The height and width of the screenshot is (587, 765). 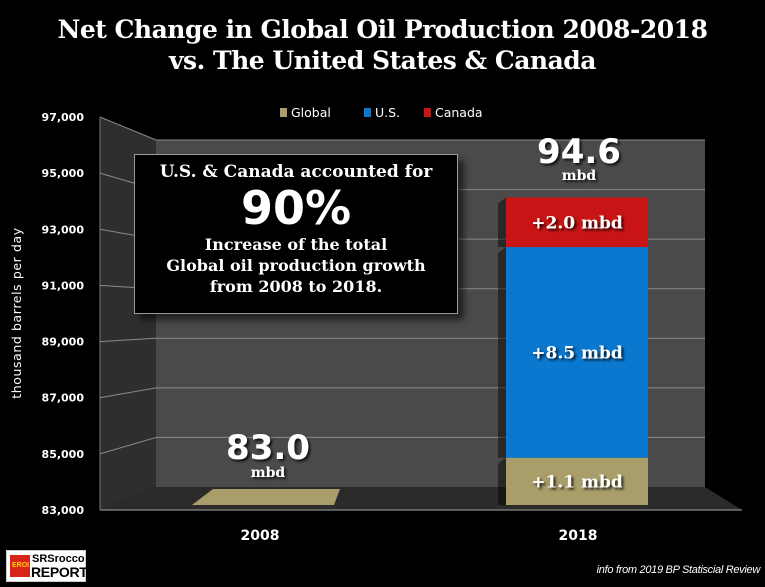 What do you see at coordinates (16, 313) in the screenshot?
I see `y-axis-label: thousand barrels per day` at bounding box center [16, 313].